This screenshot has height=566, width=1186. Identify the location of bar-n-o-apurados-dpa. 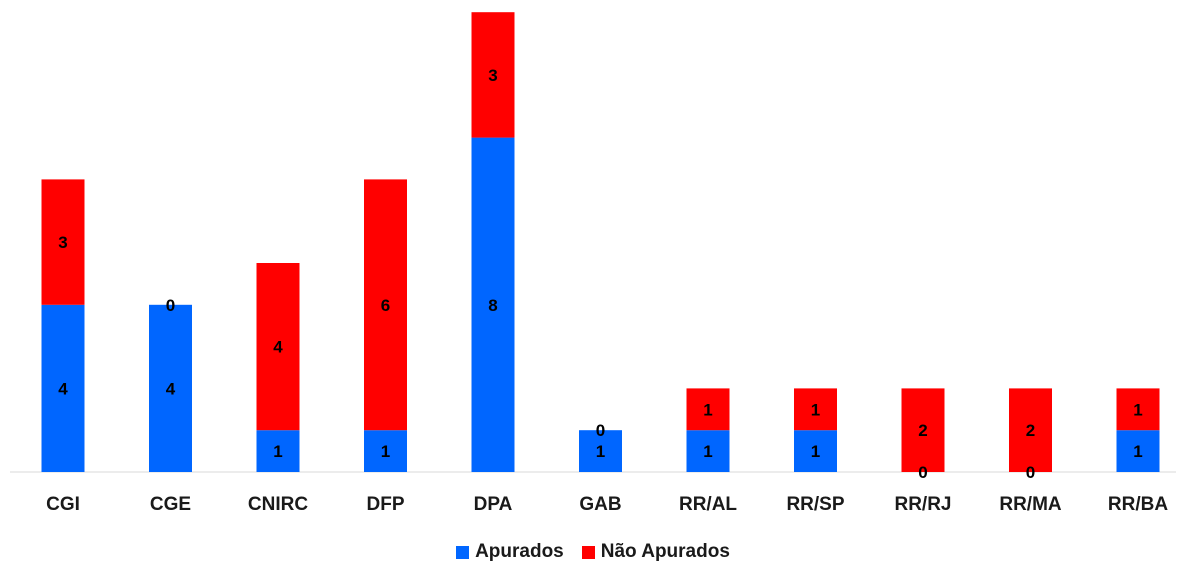
(493, 75).